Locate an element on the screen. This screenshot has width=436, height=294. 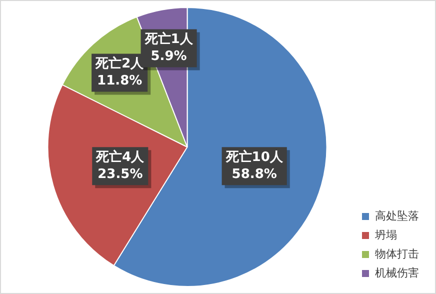
data-label: 死亡10人 58.8% is located at coordinates (254, 165).